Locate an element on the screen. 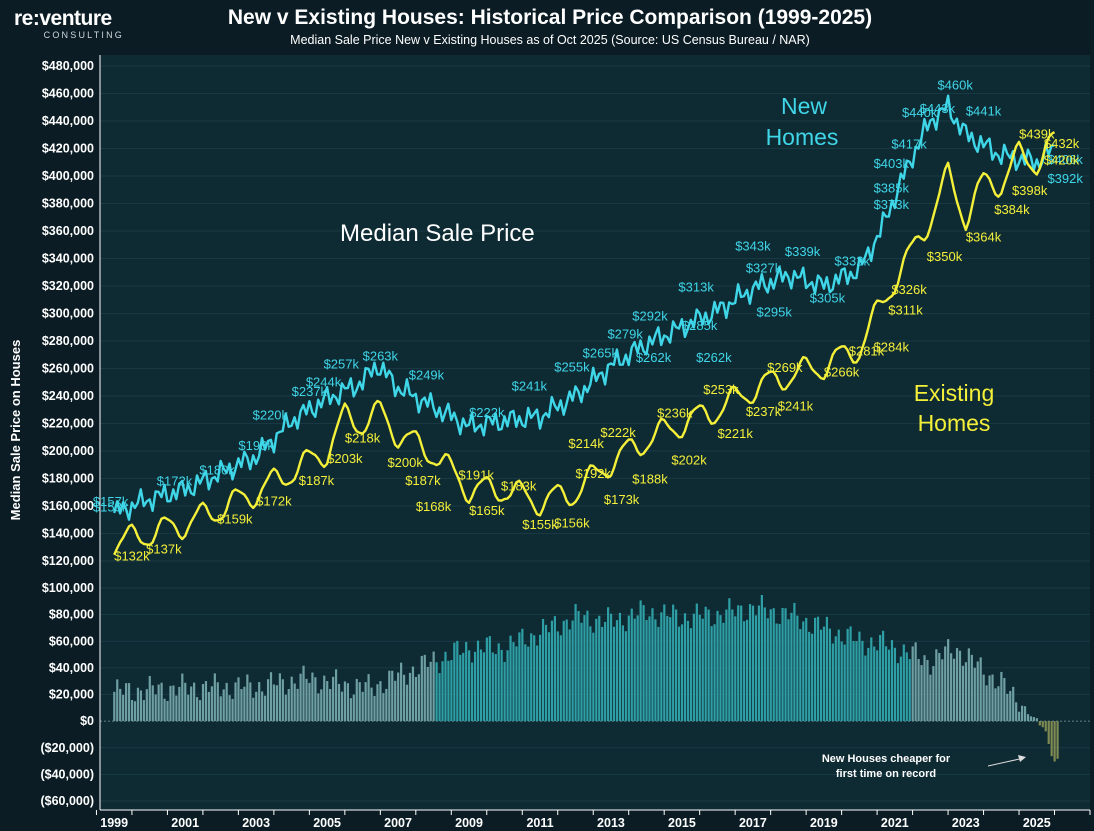 This screenshot has width=1094, height=831. existing-home-data-label: $165k is located at coordinates (487, 510).